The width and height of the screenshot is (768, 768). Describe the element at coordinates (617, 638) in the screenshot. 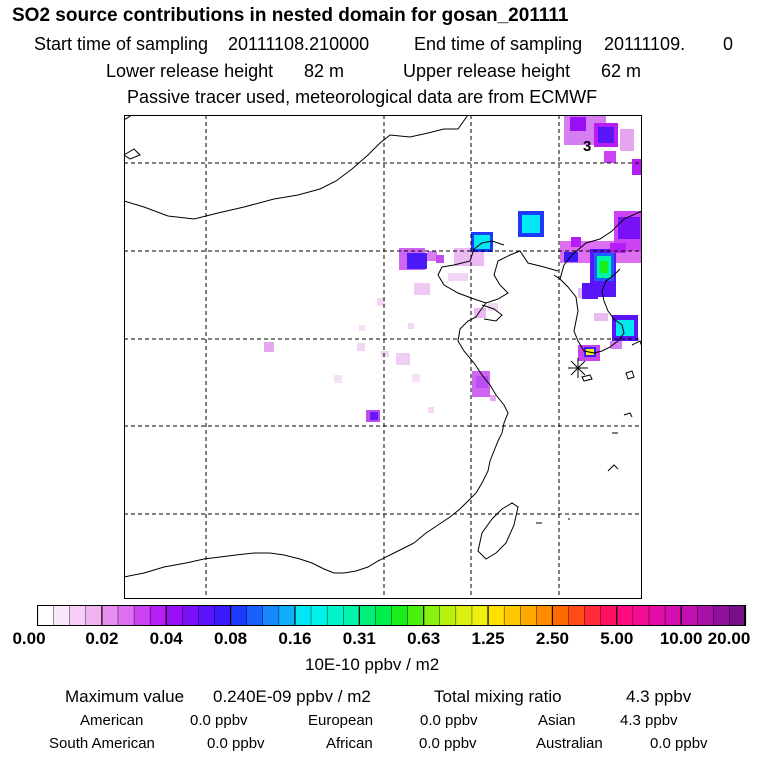

I see `colorbar-tick-label: 5.00` at that location.